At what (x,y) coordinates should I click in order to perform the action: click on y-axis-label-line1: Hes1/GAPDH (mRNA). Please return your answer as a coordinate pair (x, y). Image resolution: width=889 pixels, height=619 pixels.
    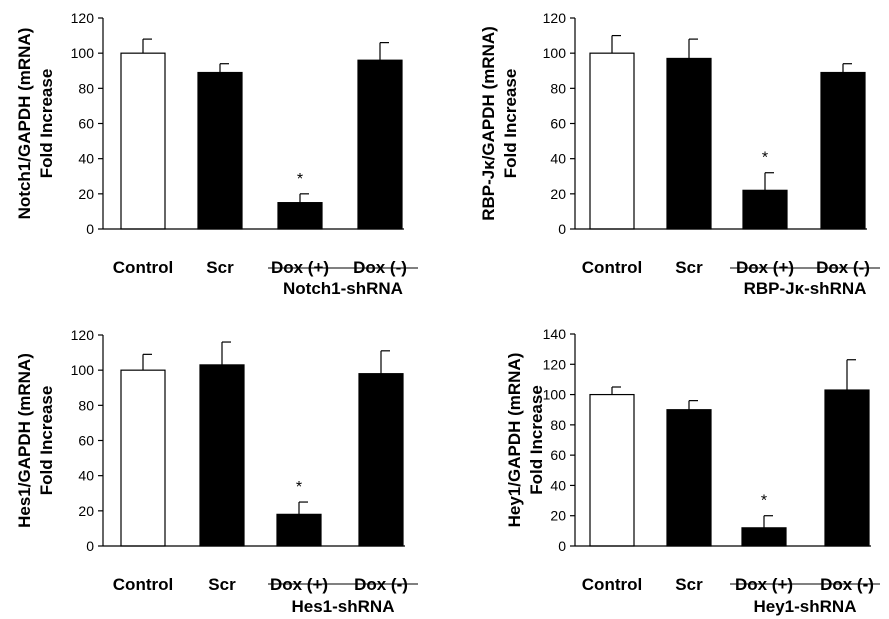
    Looking at the image, I should click on (24, 440).